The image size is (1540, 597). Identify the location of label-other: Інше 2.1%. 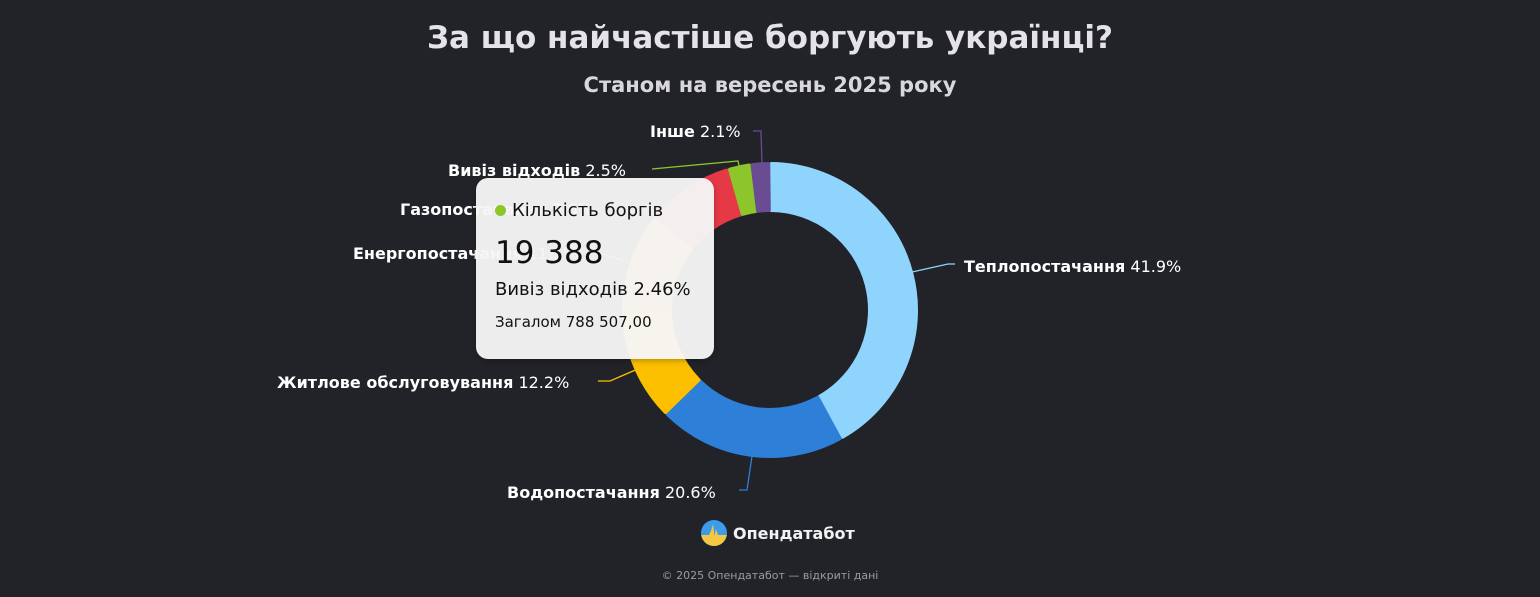
(695, 131).